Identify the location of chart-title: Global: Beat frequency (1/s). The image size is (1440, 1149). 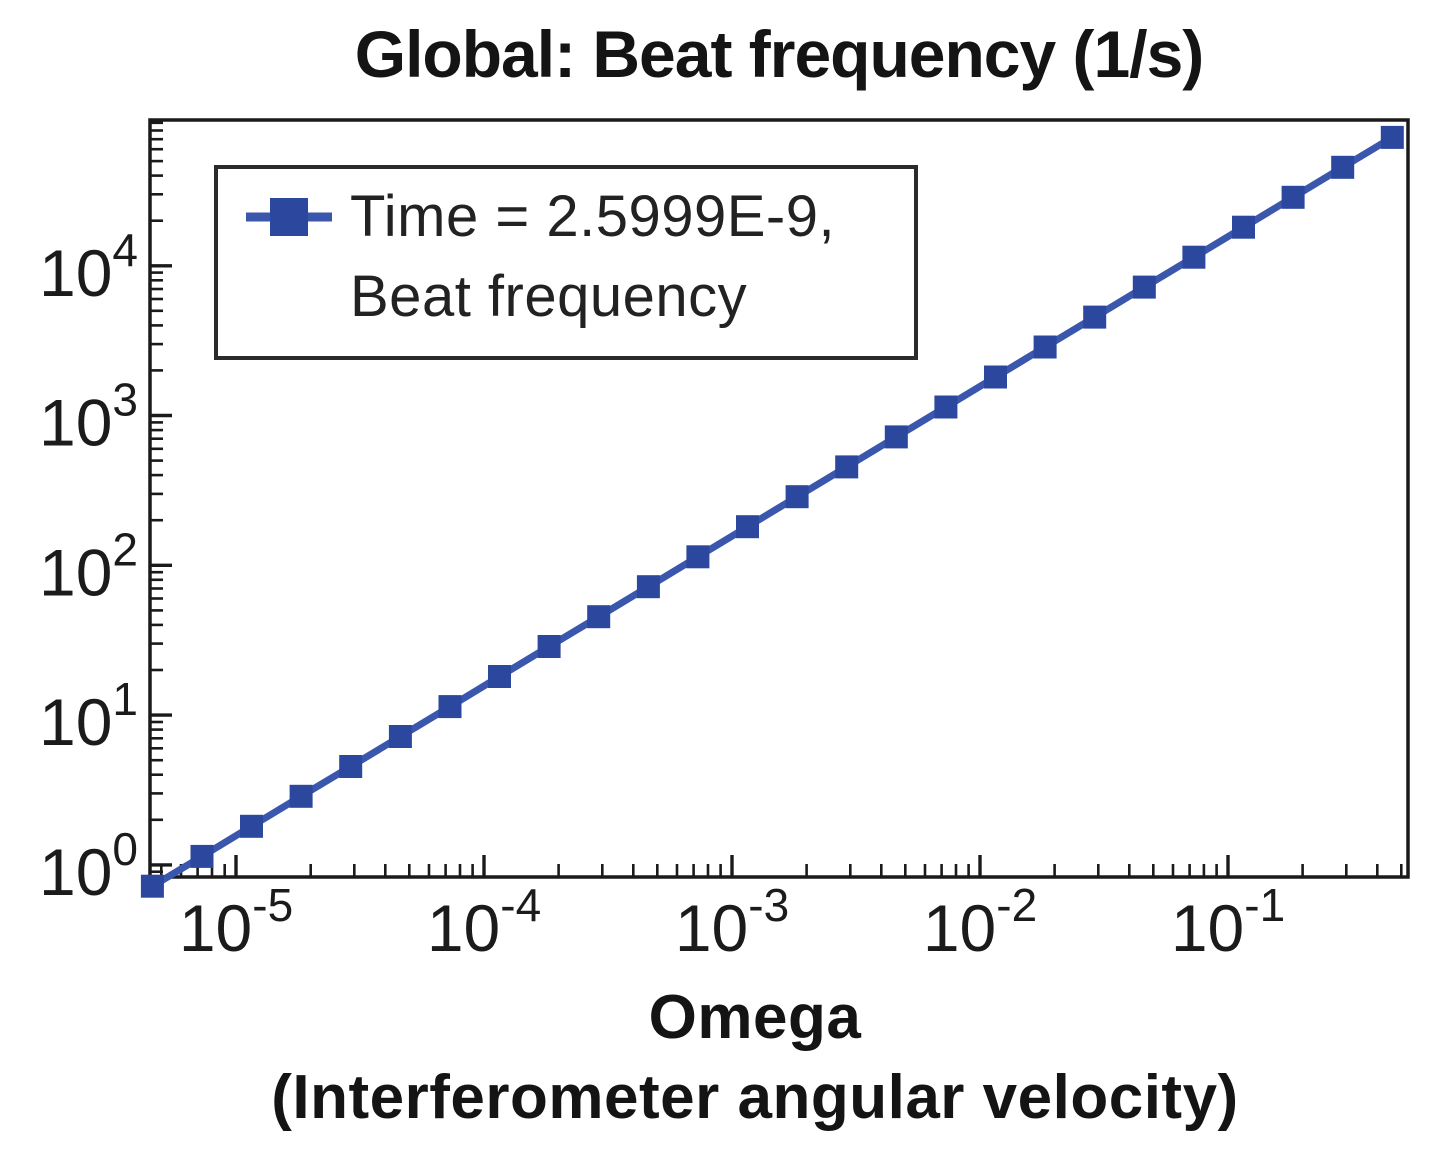
(779, 54).